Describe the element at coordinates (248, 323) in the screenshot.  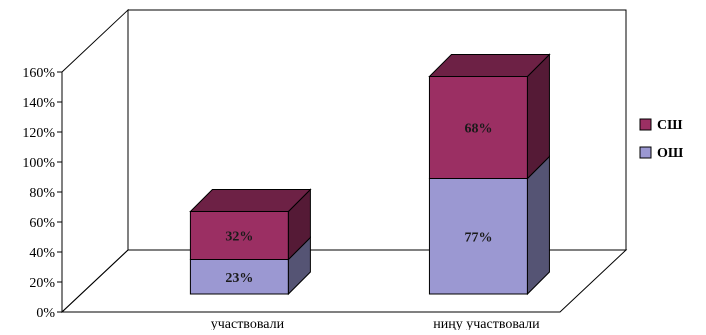
I see `x-tick-label: участвовали` at that location.